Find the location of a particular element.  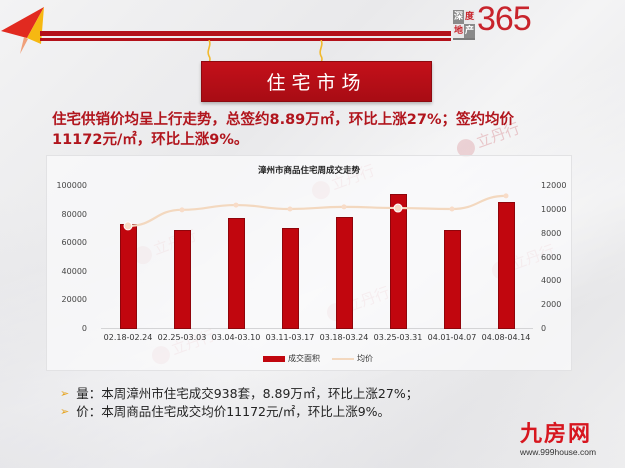

bullet-volume: ➢ 量：本周漳州市住宅成交938套，8.89万㎡，环比上涨27%； is located at coordinates (239, 393).